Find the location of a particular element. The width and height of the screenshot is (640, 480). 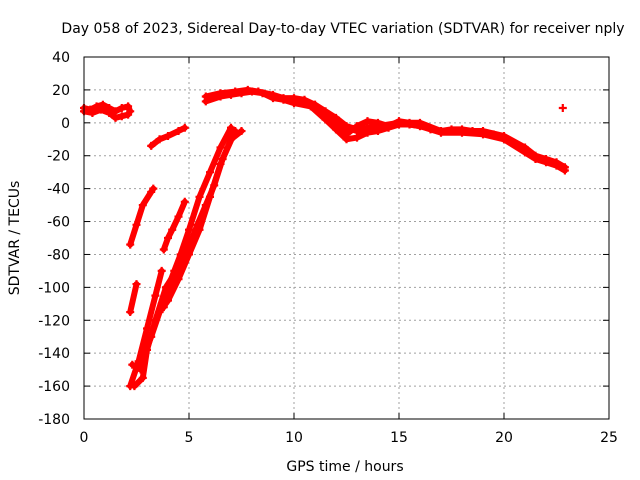

y-tick-label: 20 is located at coordinates (61, 91).